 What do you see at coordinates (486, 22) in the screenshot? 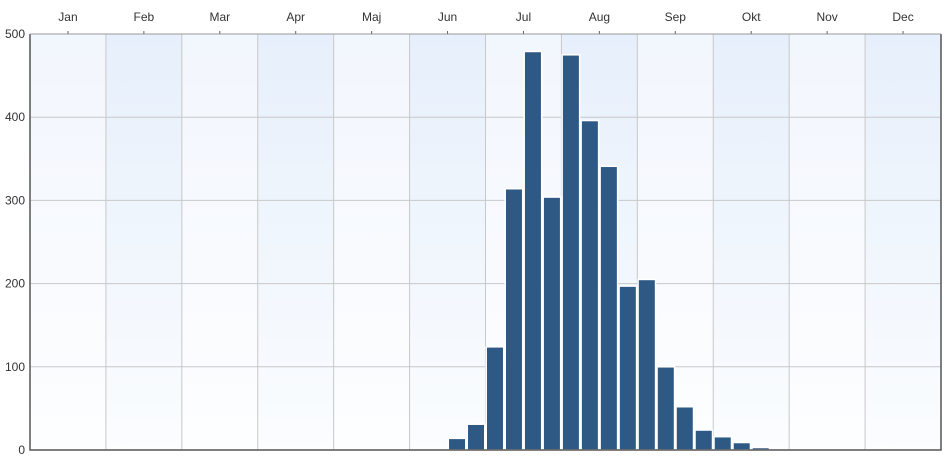
I see `x-tick-labels: Jan Feb Mar Apr Maj Jun Jul Aug Sep Okt Nov Dec` at bounding box center [486, 22].